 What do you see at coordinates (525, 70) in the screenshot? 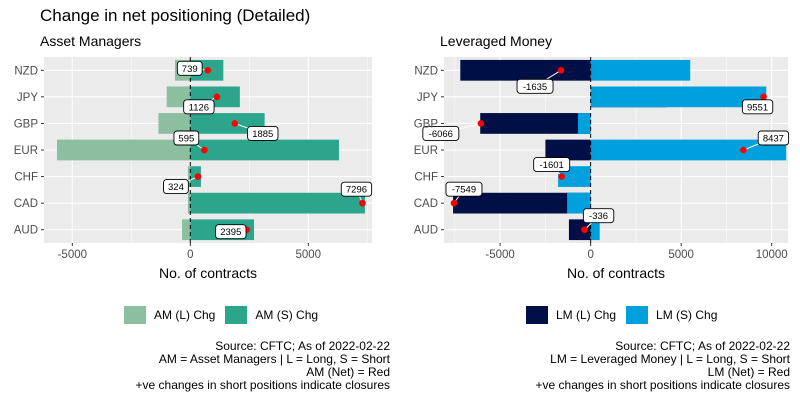
I see `bar-long-nzd` at bounding box center [525, 70].